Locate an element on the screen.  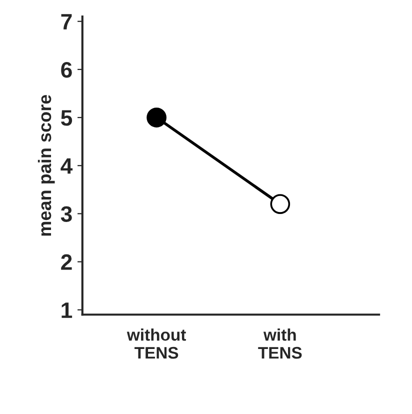
x-tick-label: with TENS is located at coordinates (280, 343).